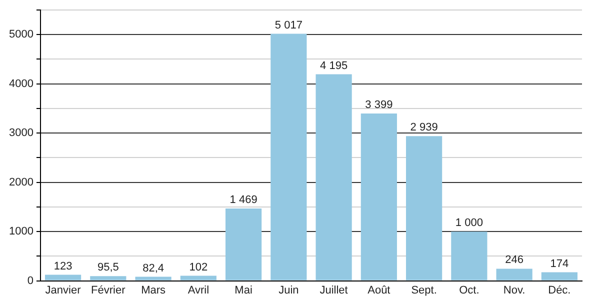  Describe the element at coordinates (63, 290) in the screenshot. I see `x-tick-label: Janvier` at that location.